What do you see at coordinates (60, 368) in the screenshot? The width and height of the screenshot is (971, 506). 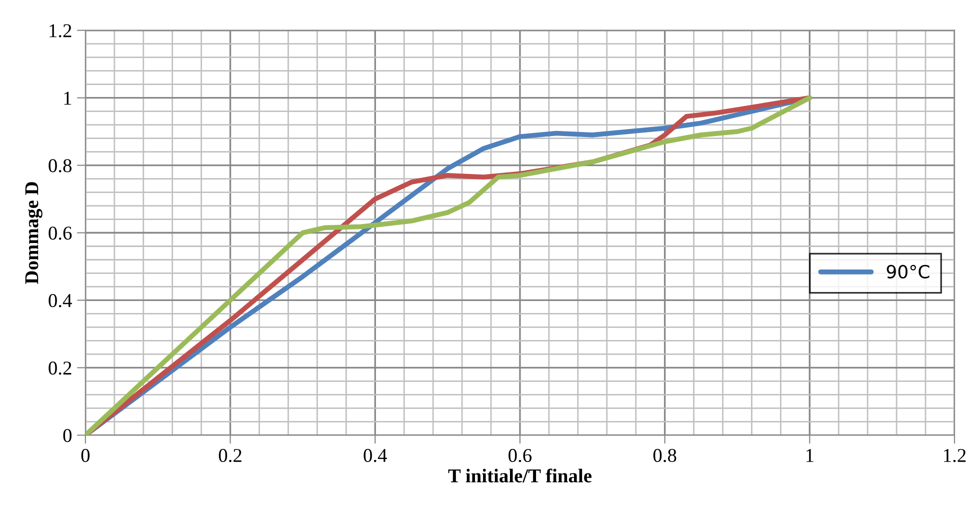 I see `y-tick-label: 0.2` at bounding box center [60, 368].